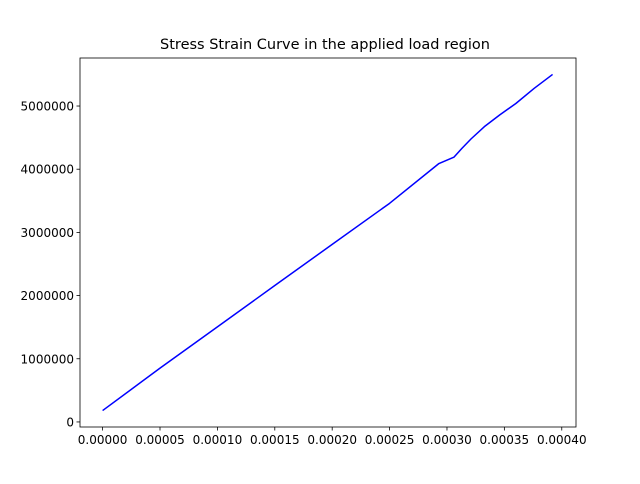 Image resolution: width=640 pixels, height=484 pixels. I want to click on y-tick-label: 4000000, so click(47, 170).